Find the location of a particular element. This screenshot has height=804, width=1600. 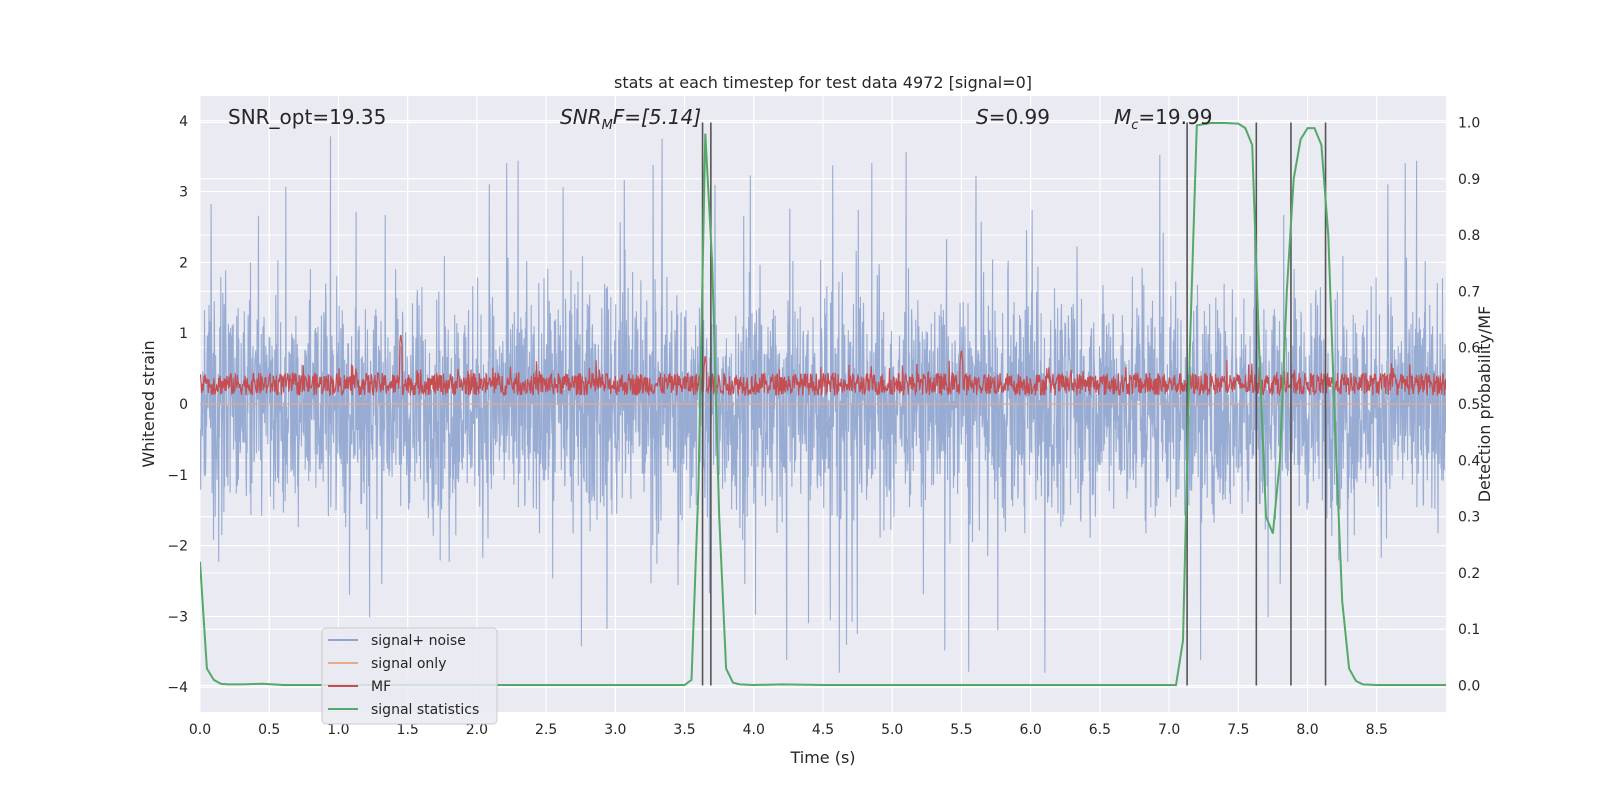

y-axis-label-right: Detection probability/MF is located at coordinates (1484, 404).